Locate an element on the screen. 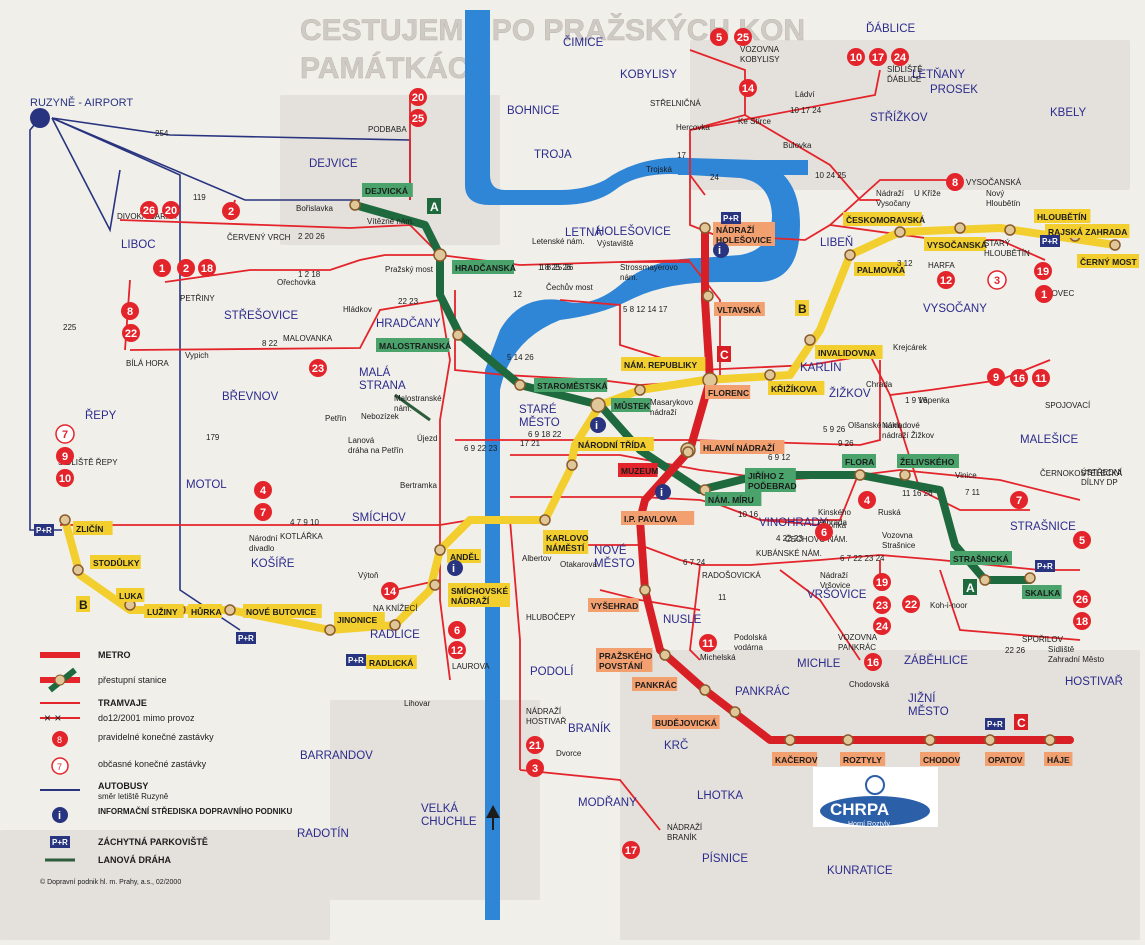 The width and height of the screenshot is (1145, 945). metro-station-label: INVALIDOVNA is located at coordinates (849, 352).